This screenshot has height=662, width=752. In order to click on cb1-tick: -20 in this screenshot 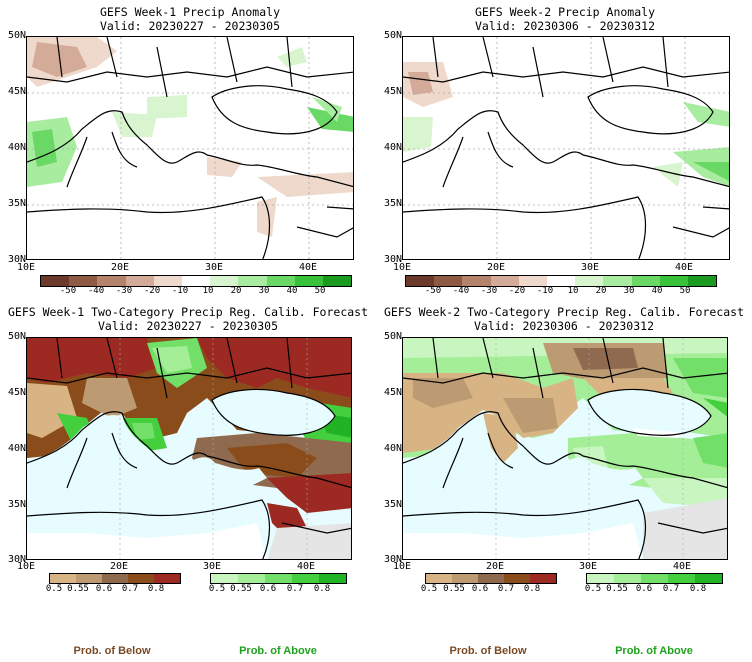, I will do `click(152, 291)`.